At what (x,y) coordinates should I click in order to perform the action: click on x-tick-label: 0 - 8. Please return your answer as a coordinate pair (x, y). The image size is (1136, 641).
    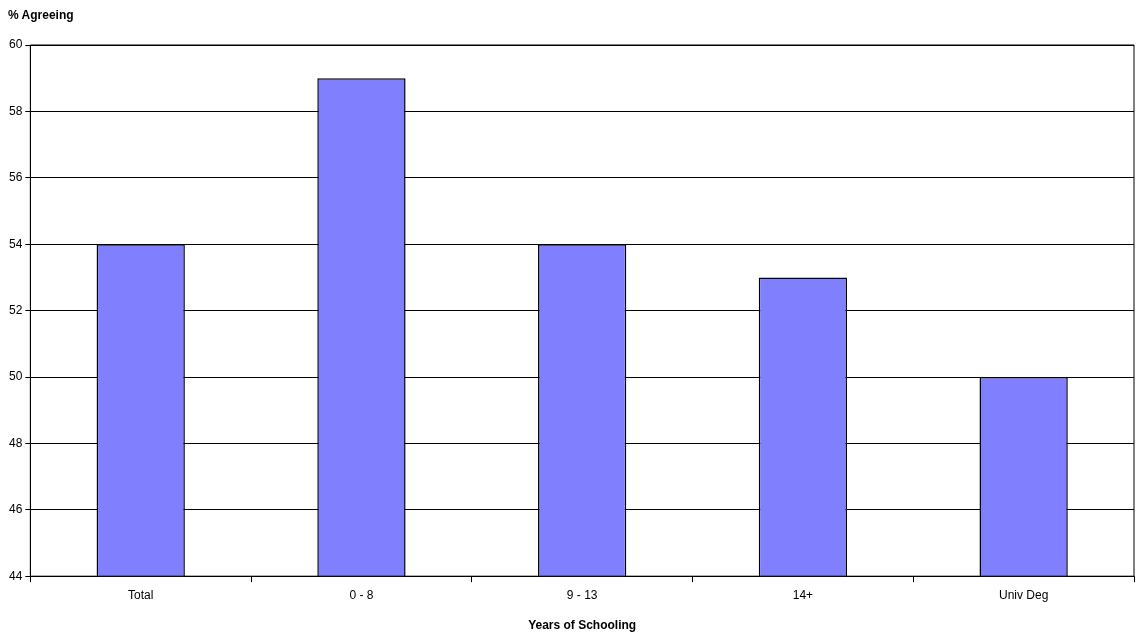
    Looking at the image, I should click on (361, 594).